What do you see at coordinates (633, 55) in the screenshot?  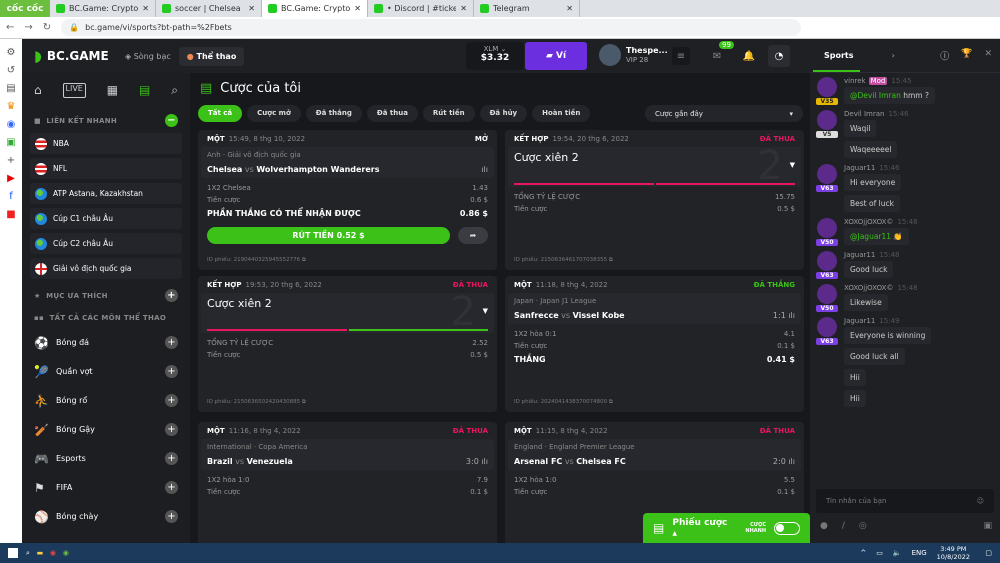 I see `user-profile: Thespe... VIP 28` at bounding box center [633, 55].